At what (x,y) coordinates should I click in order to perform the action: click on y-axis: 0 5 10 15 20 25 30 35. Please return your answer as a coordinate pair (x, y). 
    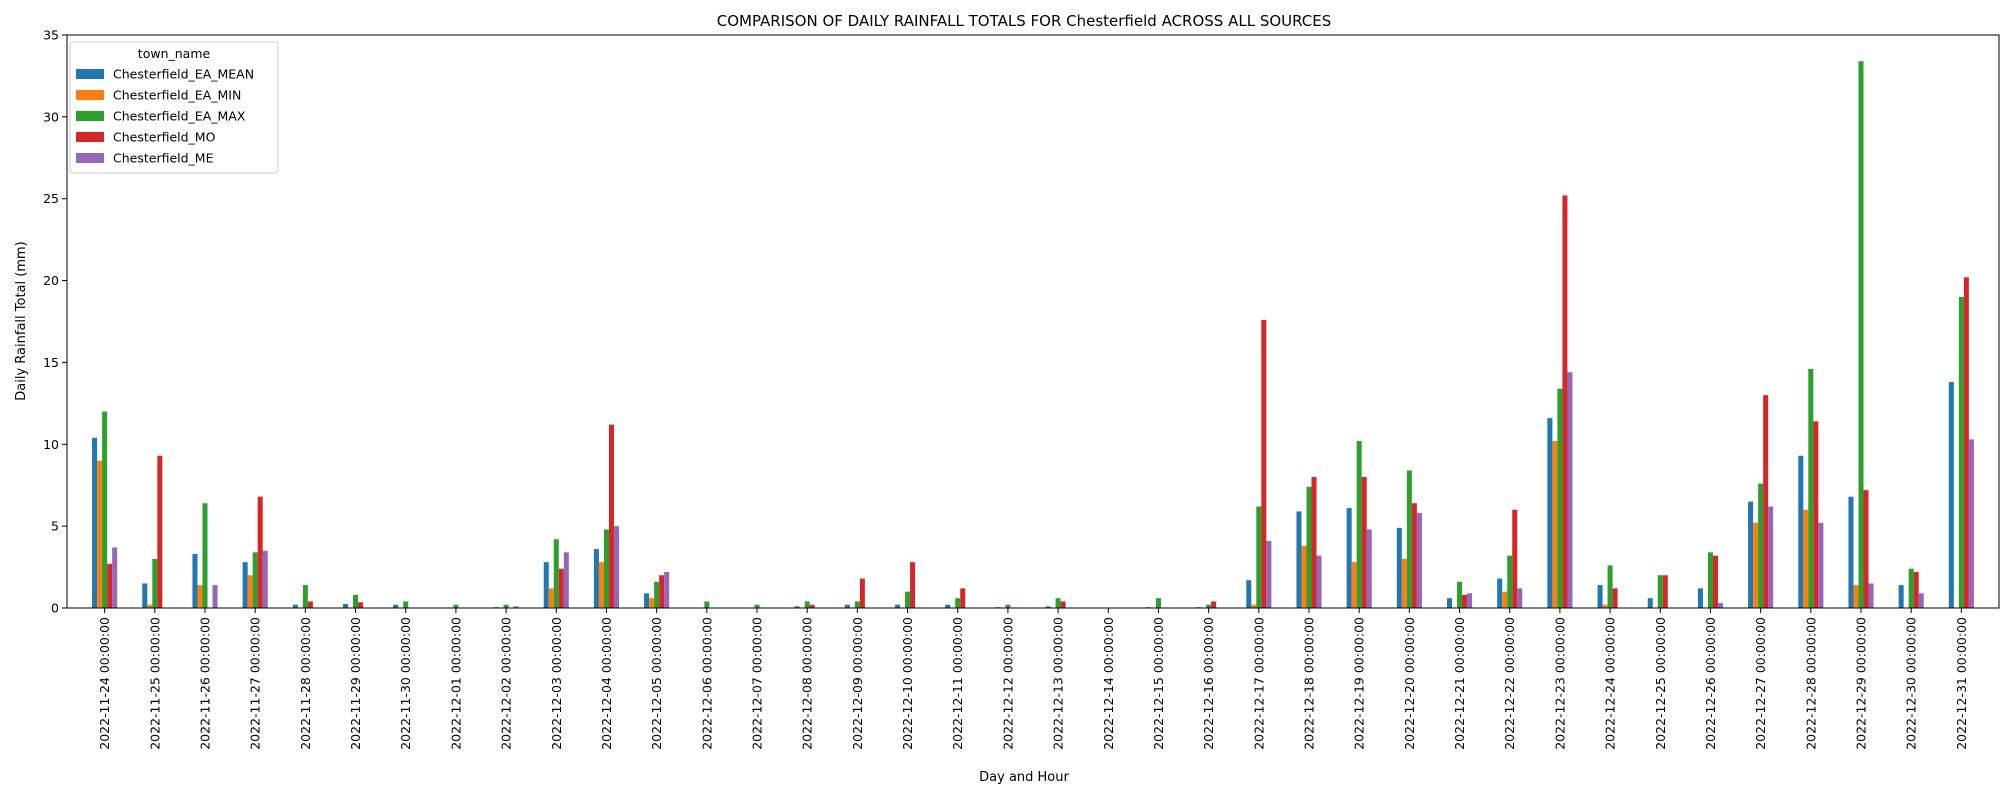
    Looking at the image, I should click on (55, 322).